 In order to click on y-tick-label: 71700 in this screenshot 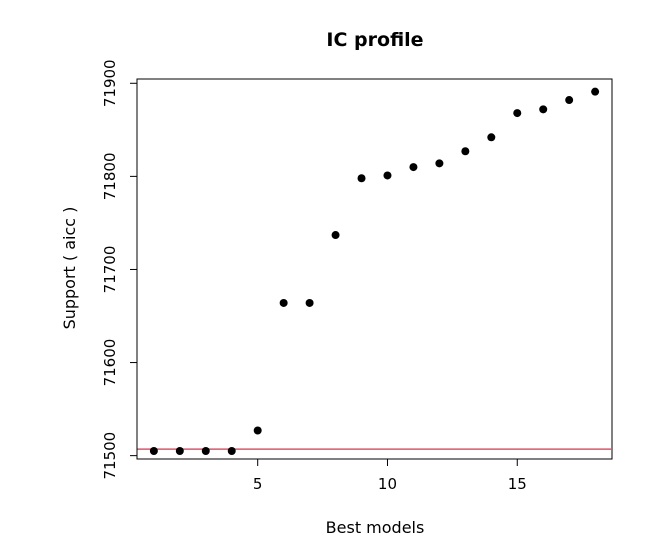, I will do `click(110, 270)`.